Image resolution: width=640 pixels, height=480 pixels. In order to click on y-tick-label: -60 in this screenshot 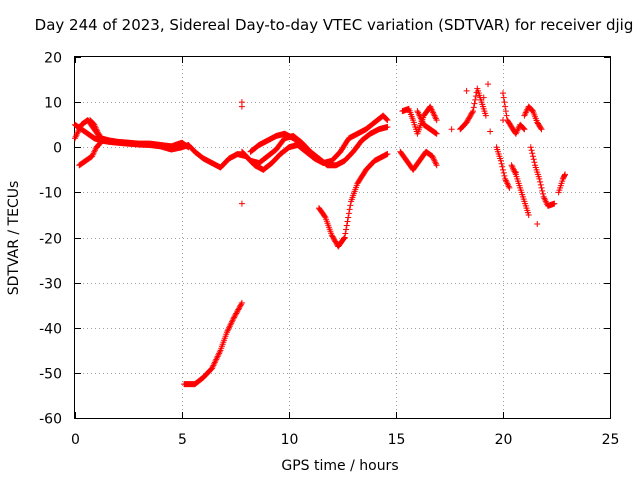, I will do `click(50, 420)`.